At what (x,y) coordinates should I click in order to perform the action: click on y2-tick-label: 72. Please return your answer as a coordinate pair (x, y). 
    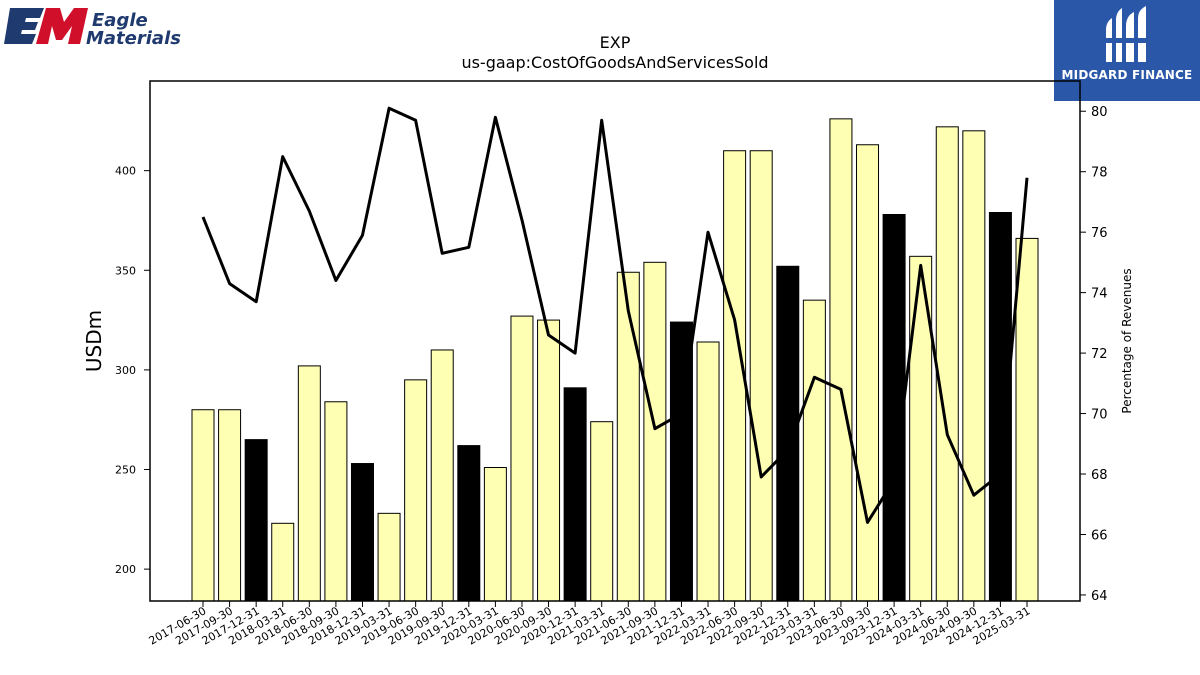
    Looking at the image, I should click on (1099, 354).